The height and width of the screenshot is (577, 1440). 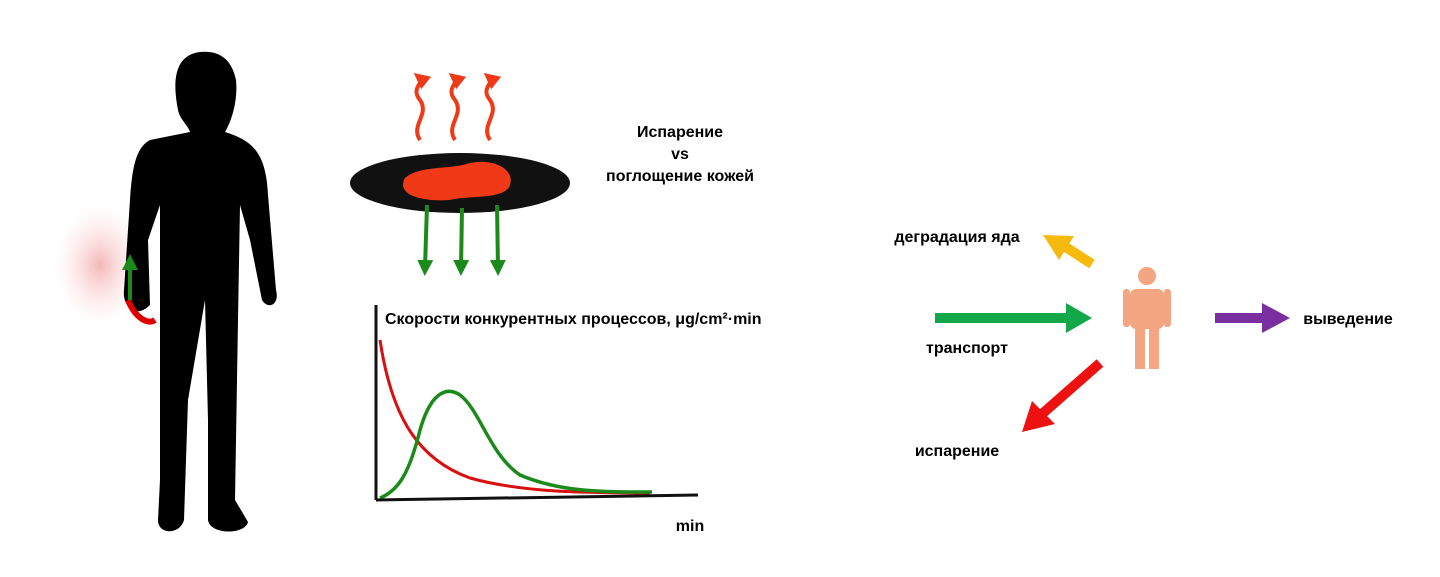 I want to click on hand-contamination, so click(x=141, y=311).